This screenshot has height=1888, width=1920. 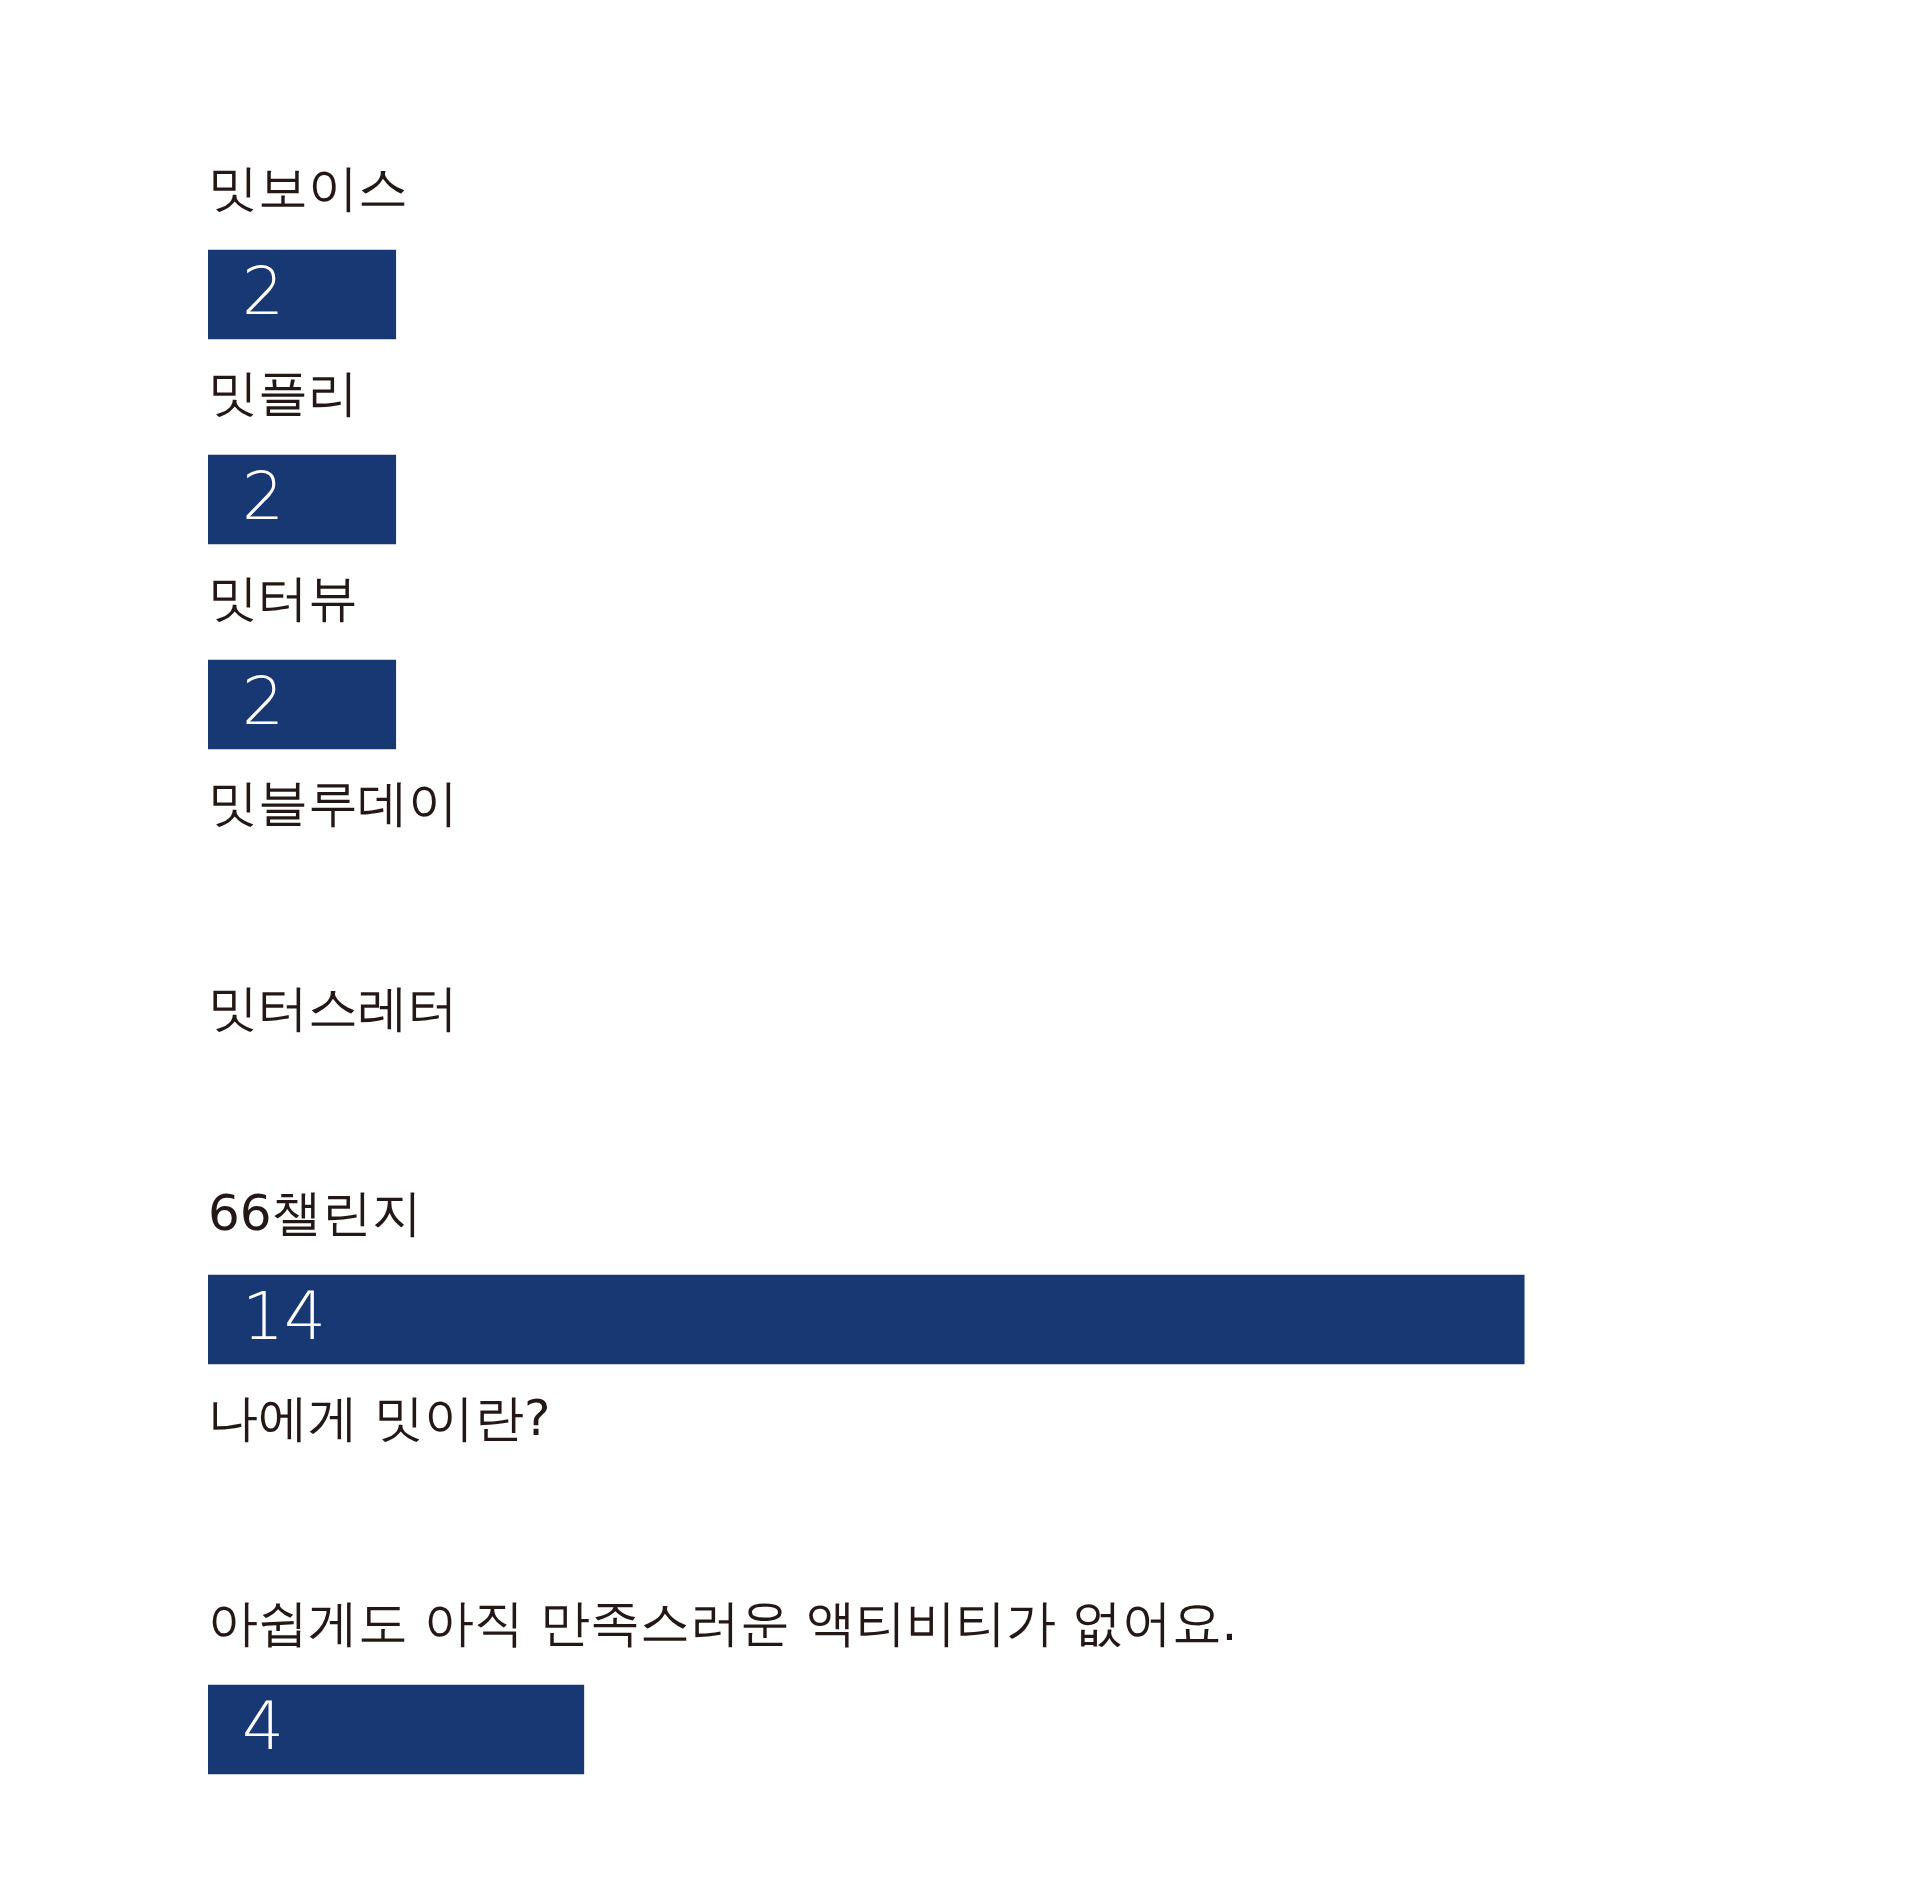 I want to click on y-tick-label: 나에게 밋이란?, so click(x=379, y=1418).